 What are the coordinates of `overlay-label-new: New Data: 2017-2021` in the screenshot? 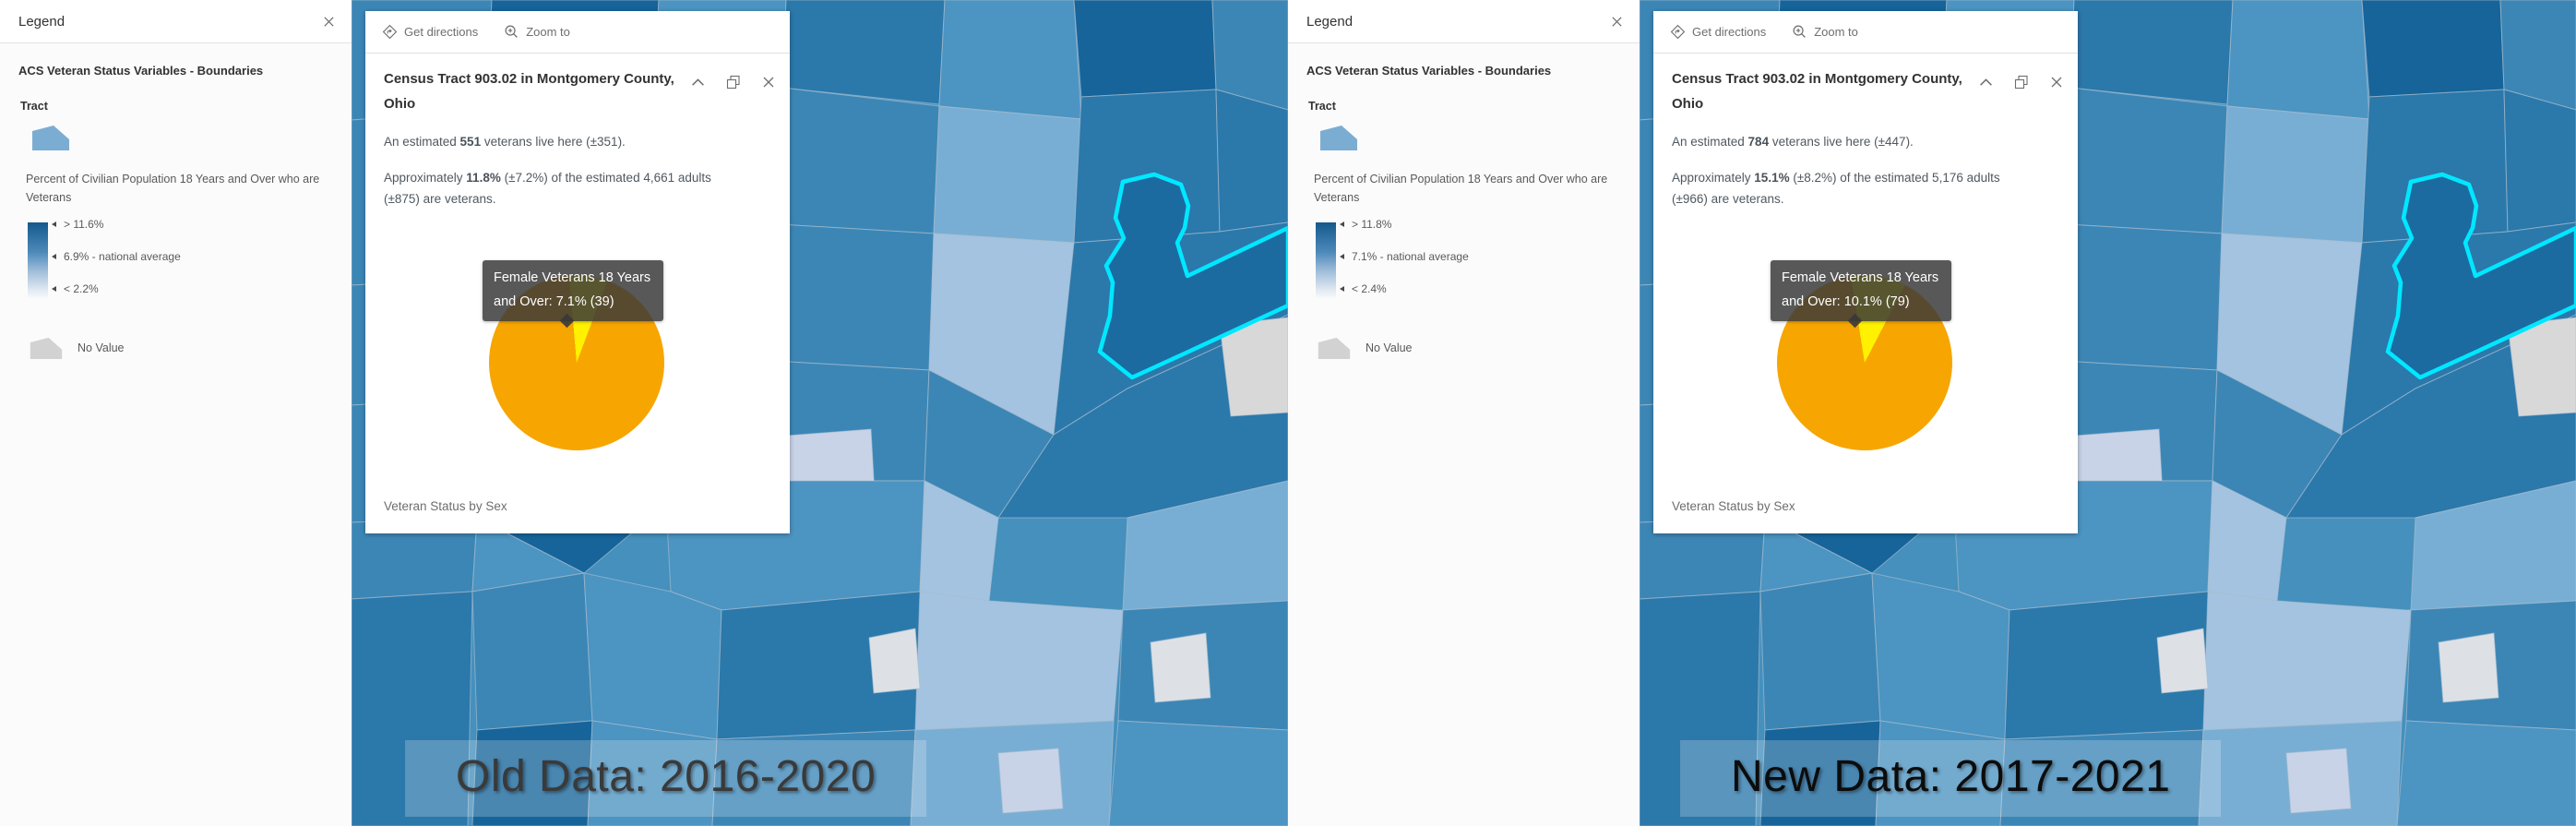 It's located at (1951, 779).